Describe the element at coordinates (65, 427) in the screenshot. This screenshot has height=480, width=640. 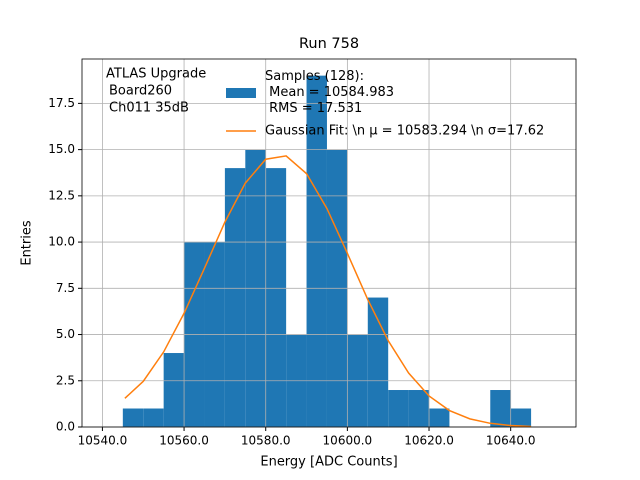
I see `y-tick-label: 0.0` at that location.